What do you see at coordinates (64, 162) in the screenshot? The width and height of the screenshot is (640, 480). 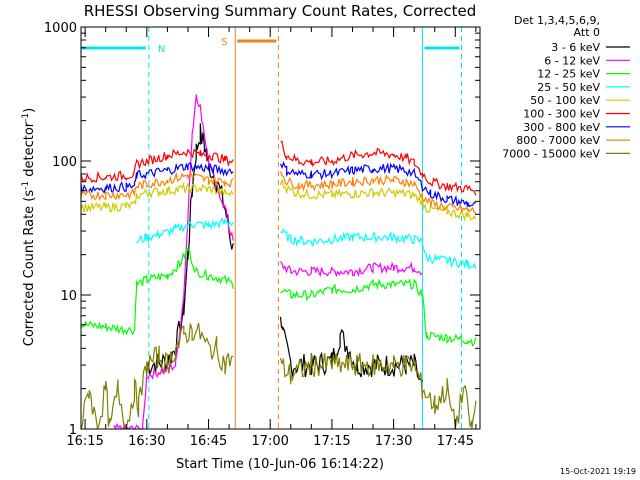 I see `y-tick-label: 100` at bounding box center [64, 162].